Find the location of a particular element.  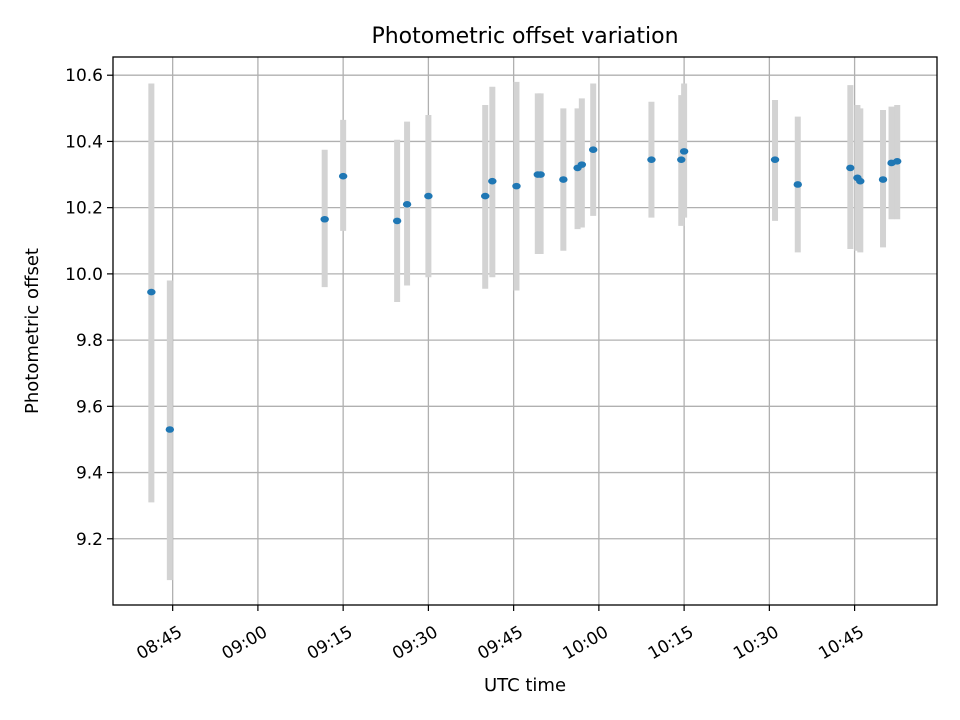

y-tick-label: 9.6 is located at coordinates (89, 407).